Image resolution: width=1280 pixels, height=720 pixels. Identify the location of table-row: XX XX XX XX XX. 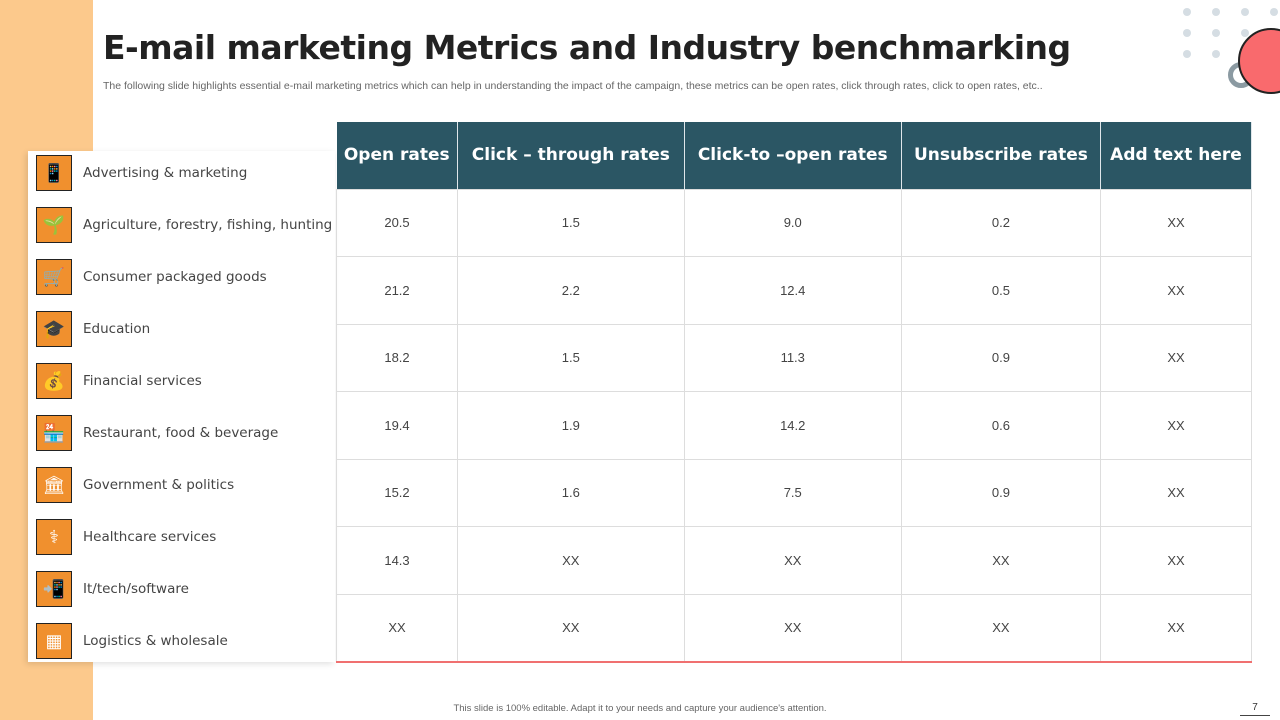
(794, 627).